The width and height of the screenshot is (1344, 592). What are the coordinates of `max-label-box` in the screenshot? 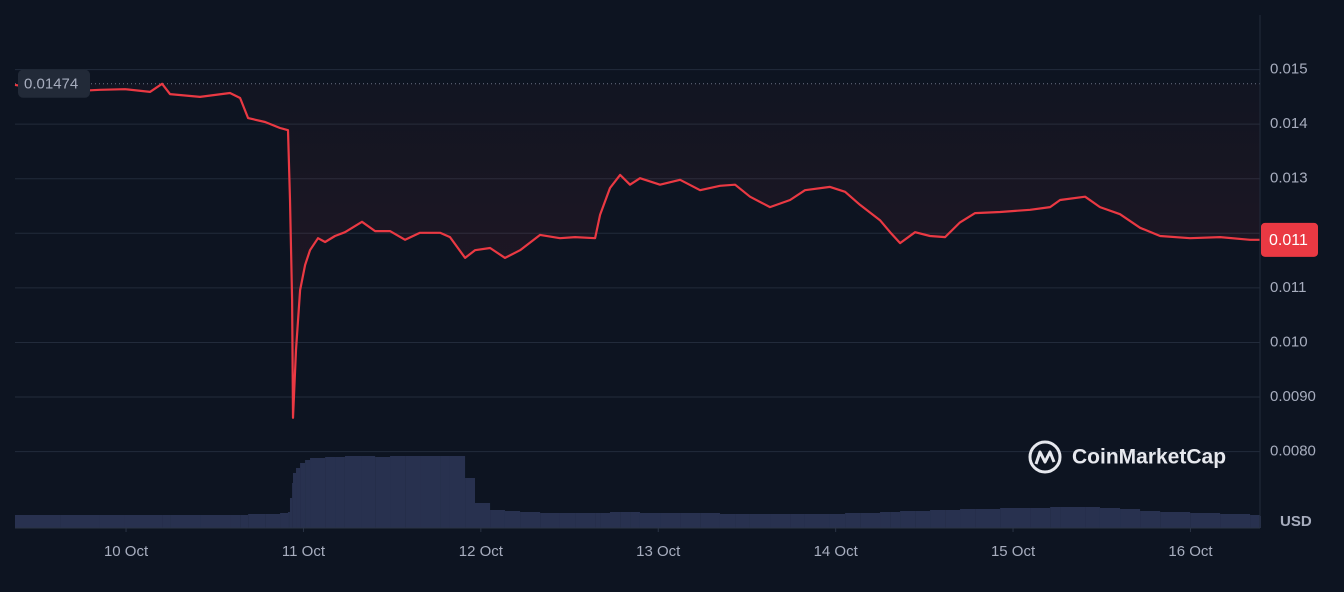 It's located at (54, 83).